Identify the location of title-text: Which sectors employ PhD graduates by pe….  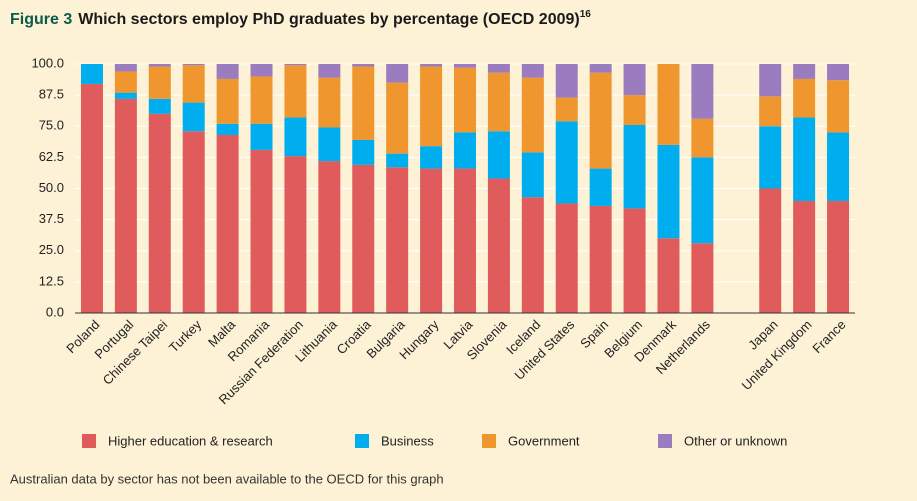
(328, 19).